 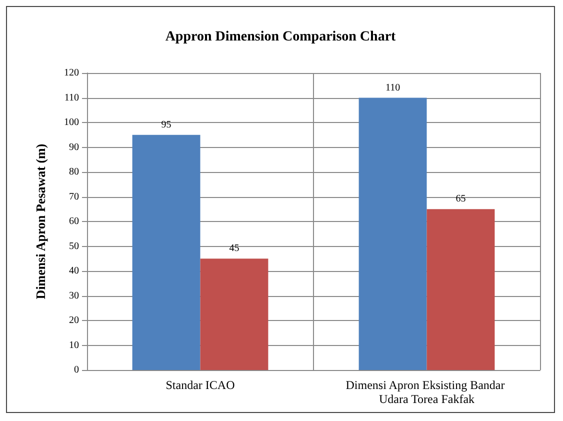 I want to click on x-tick-label: Dimensi Apron Eksisting Bandar Udara Torea Fakfak, so click(x=427, y=392).